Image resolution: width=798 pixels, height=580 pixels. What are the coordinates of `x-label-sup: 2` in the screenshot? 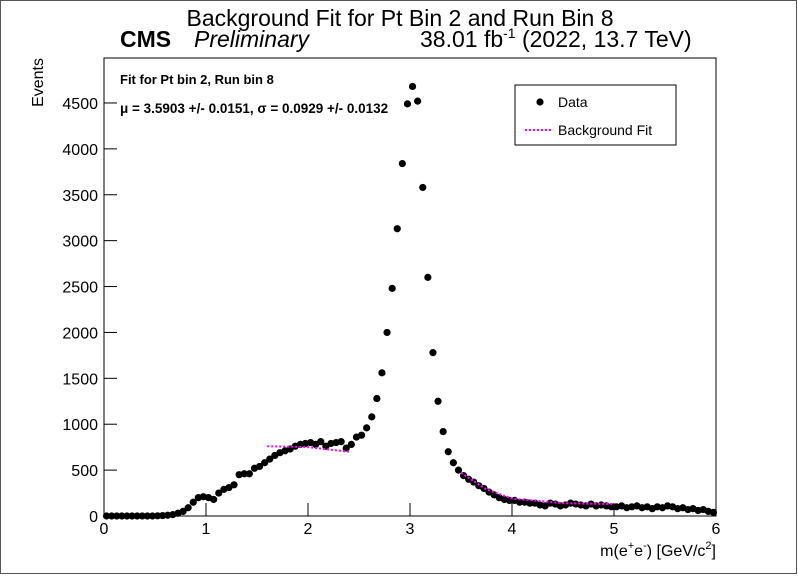 It's located at (708, 546).